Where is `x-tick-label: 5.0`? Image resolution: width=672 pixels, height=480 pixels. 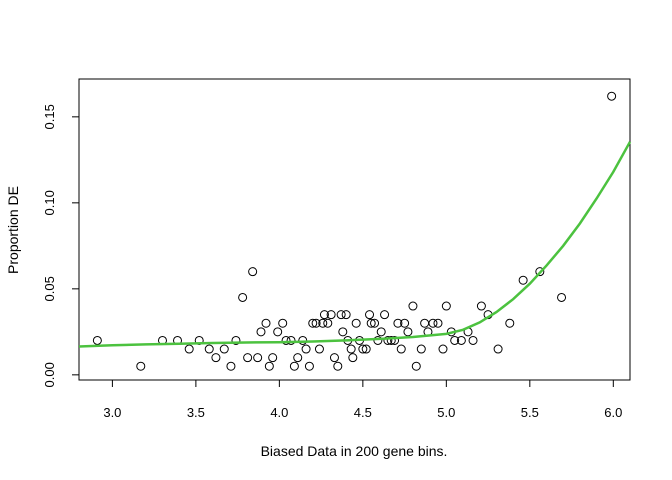 x-tick-label: 5.0 is located at coordinates (446, 412).